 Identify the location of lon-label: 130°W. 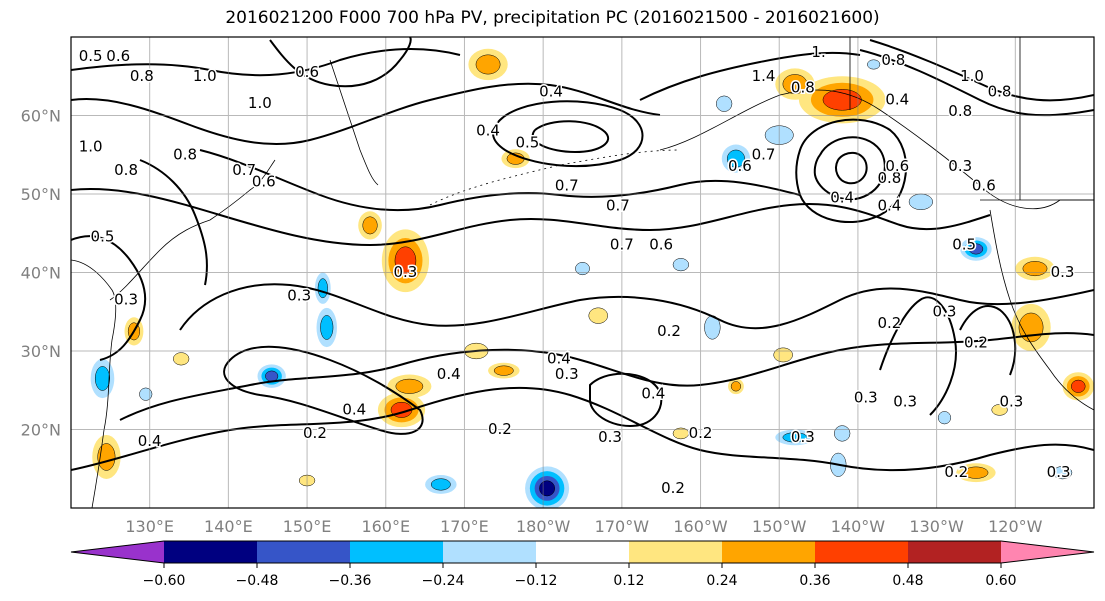
(936, 526).